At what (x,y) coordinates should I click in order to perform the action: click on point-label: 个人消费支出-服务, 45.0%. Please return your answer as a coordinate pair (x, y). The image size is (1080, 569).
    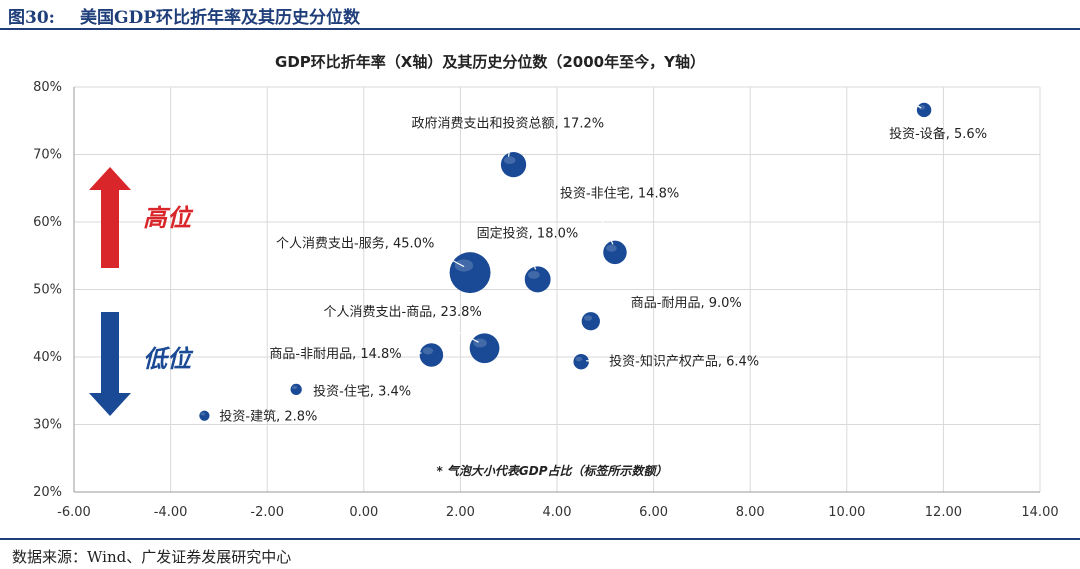
    Looking at the image, I should click on (355, 244).